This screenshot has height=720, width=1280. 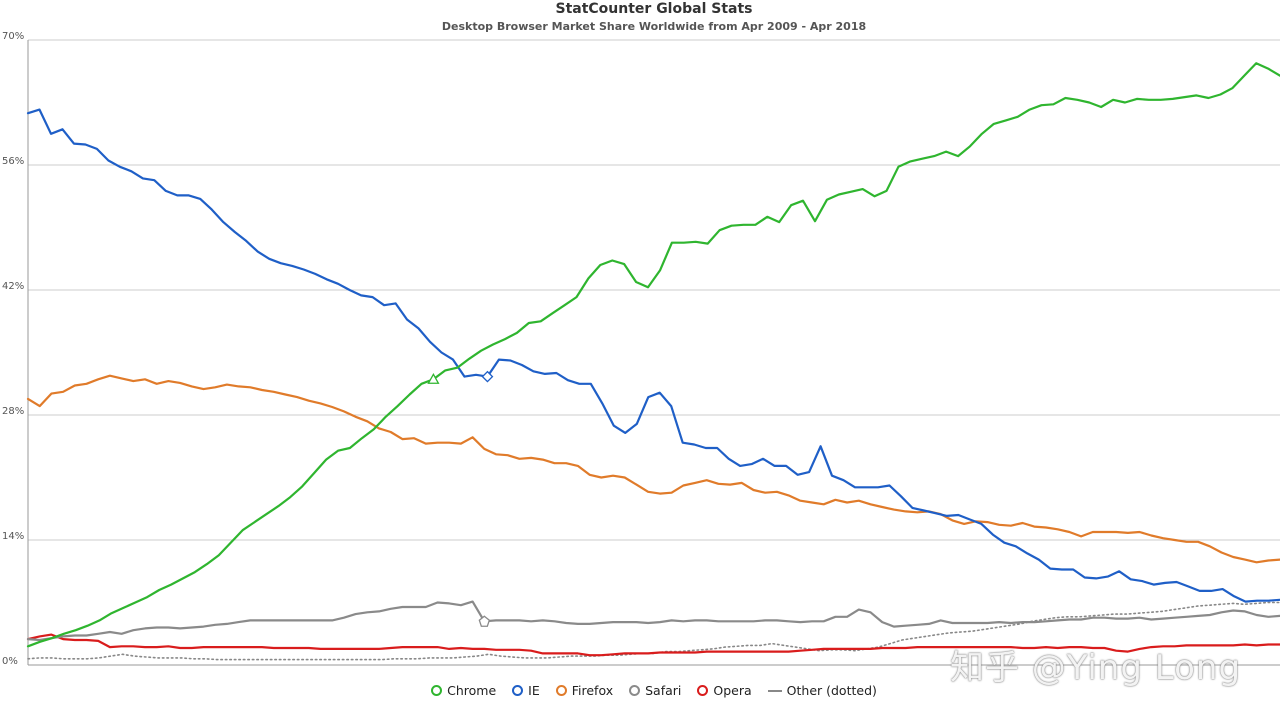 I want to click on legend-swatch-safari, so click(x=635, y=690).